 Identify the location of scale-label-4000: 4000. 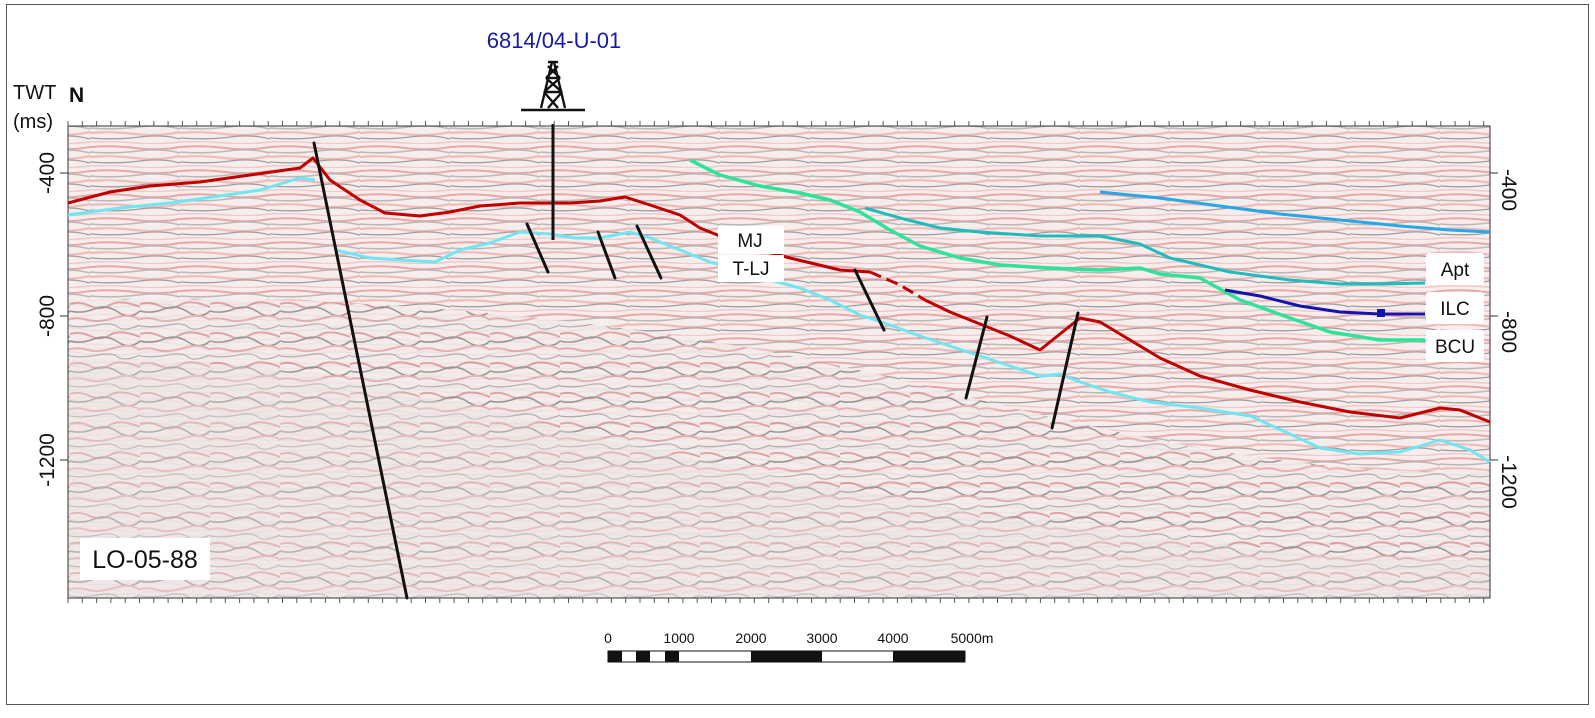
(892, 638).